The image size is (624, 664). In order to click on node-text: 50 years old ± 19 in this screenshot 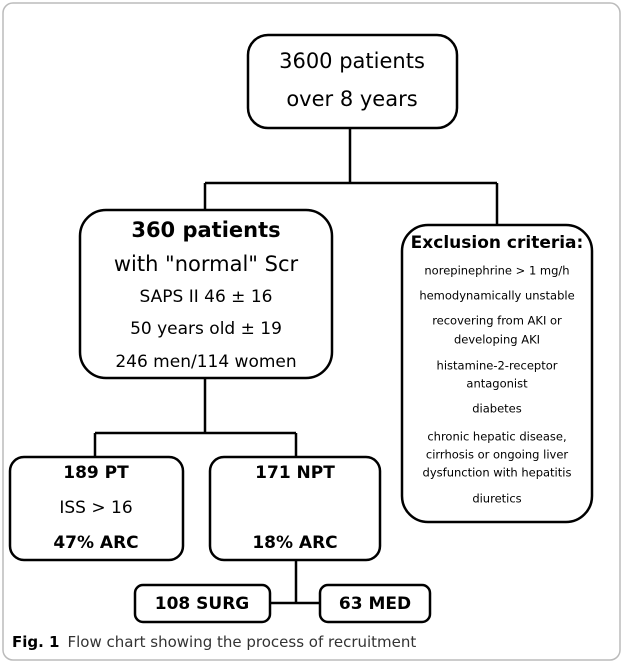, I will do `click(206, 329)`.